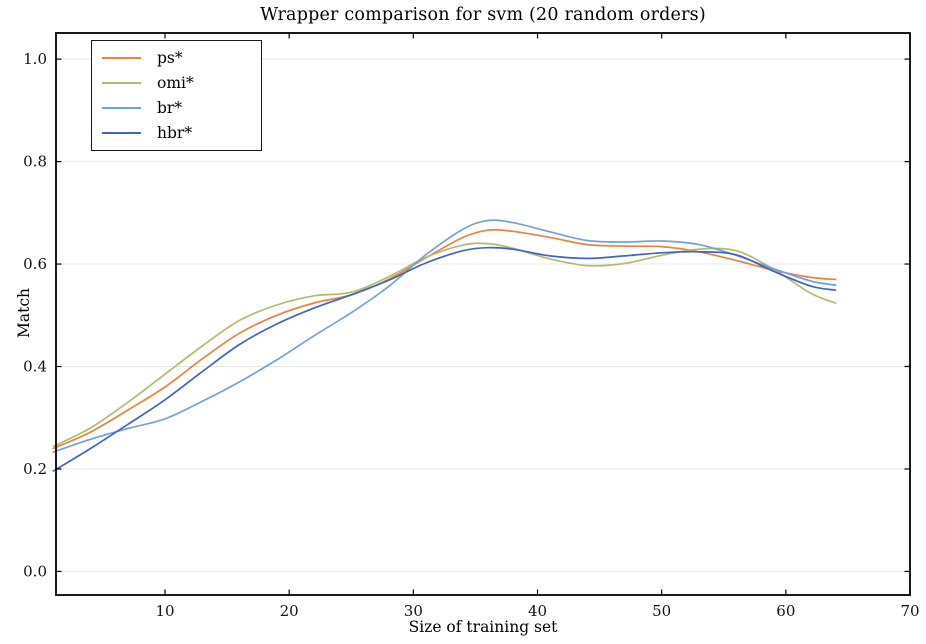 This screenshot has width=926, height=644. Describe the element at coordinates (35, 264) in the screenshot. I see `y-tick-label: 0.6` at that location.